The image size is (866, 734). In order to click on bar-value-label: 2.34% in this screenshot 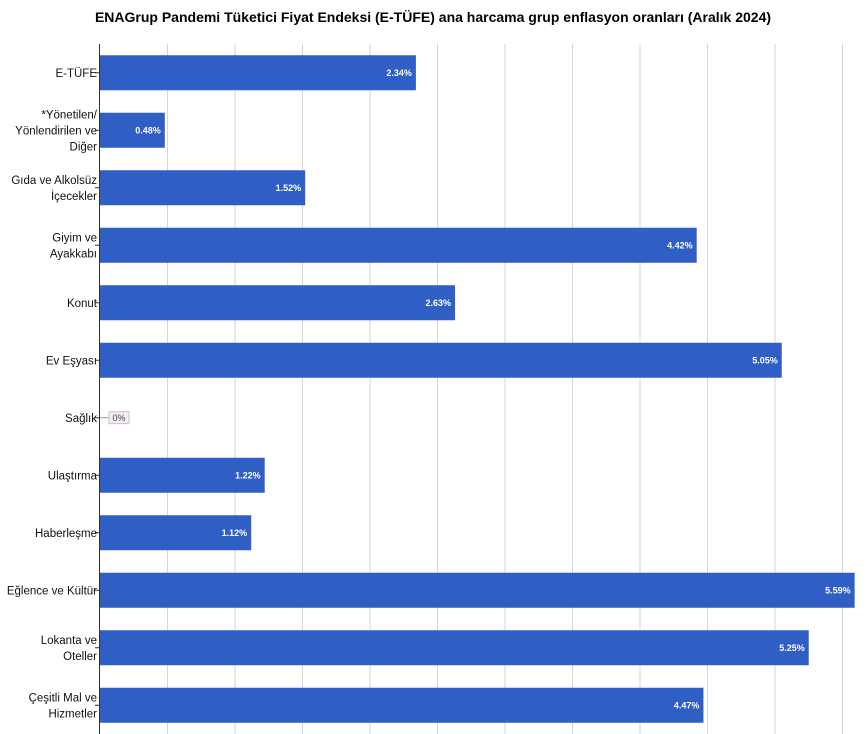, I will do `click(399, 73)`.